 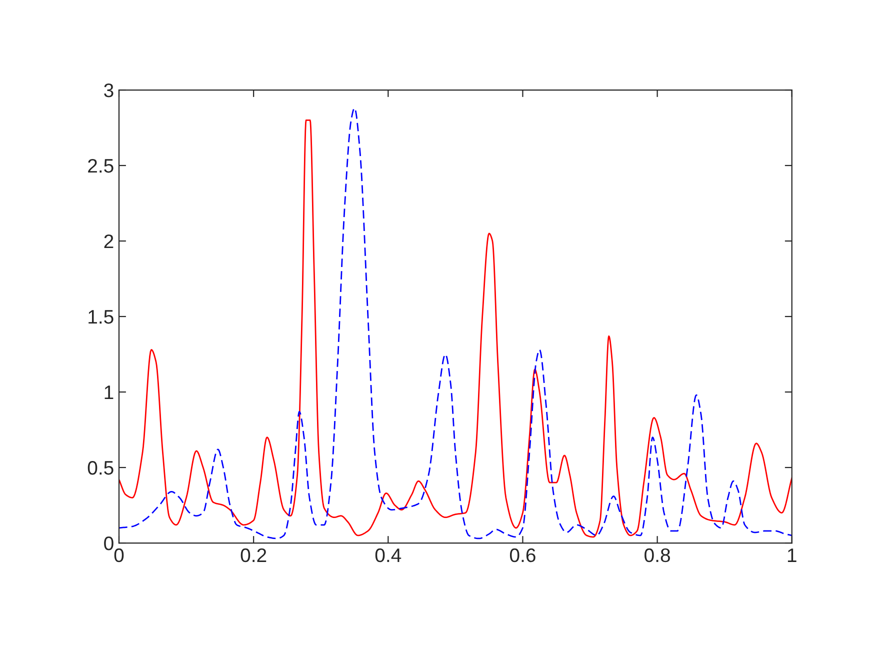 I want to click on x-tick-label: 0.4, so click(x=388, y=555).